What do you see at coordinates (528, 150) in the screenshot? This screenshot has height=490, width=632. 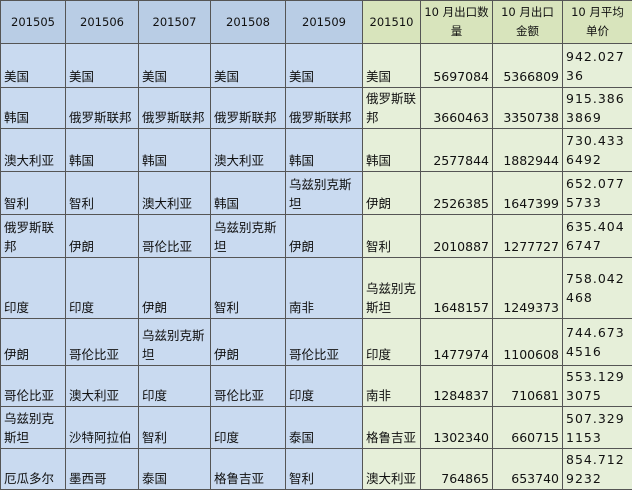 I see `table-cell: 1882944` at bounding box center [528, 150].